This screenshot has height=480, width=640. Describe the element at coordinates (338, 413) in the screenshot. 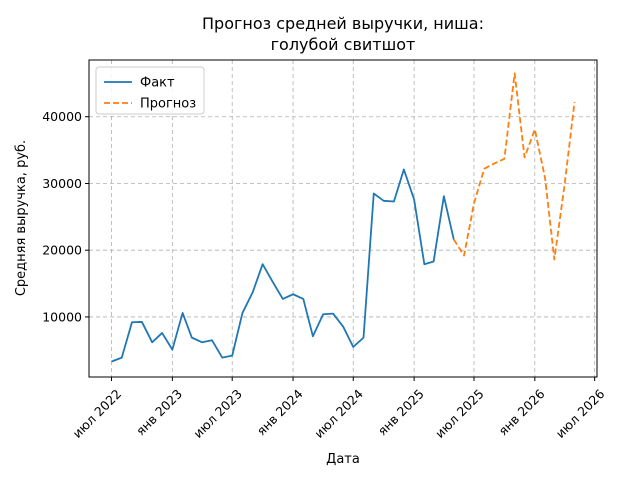

I see `x-tick-label-4: июл 2024` at that location.